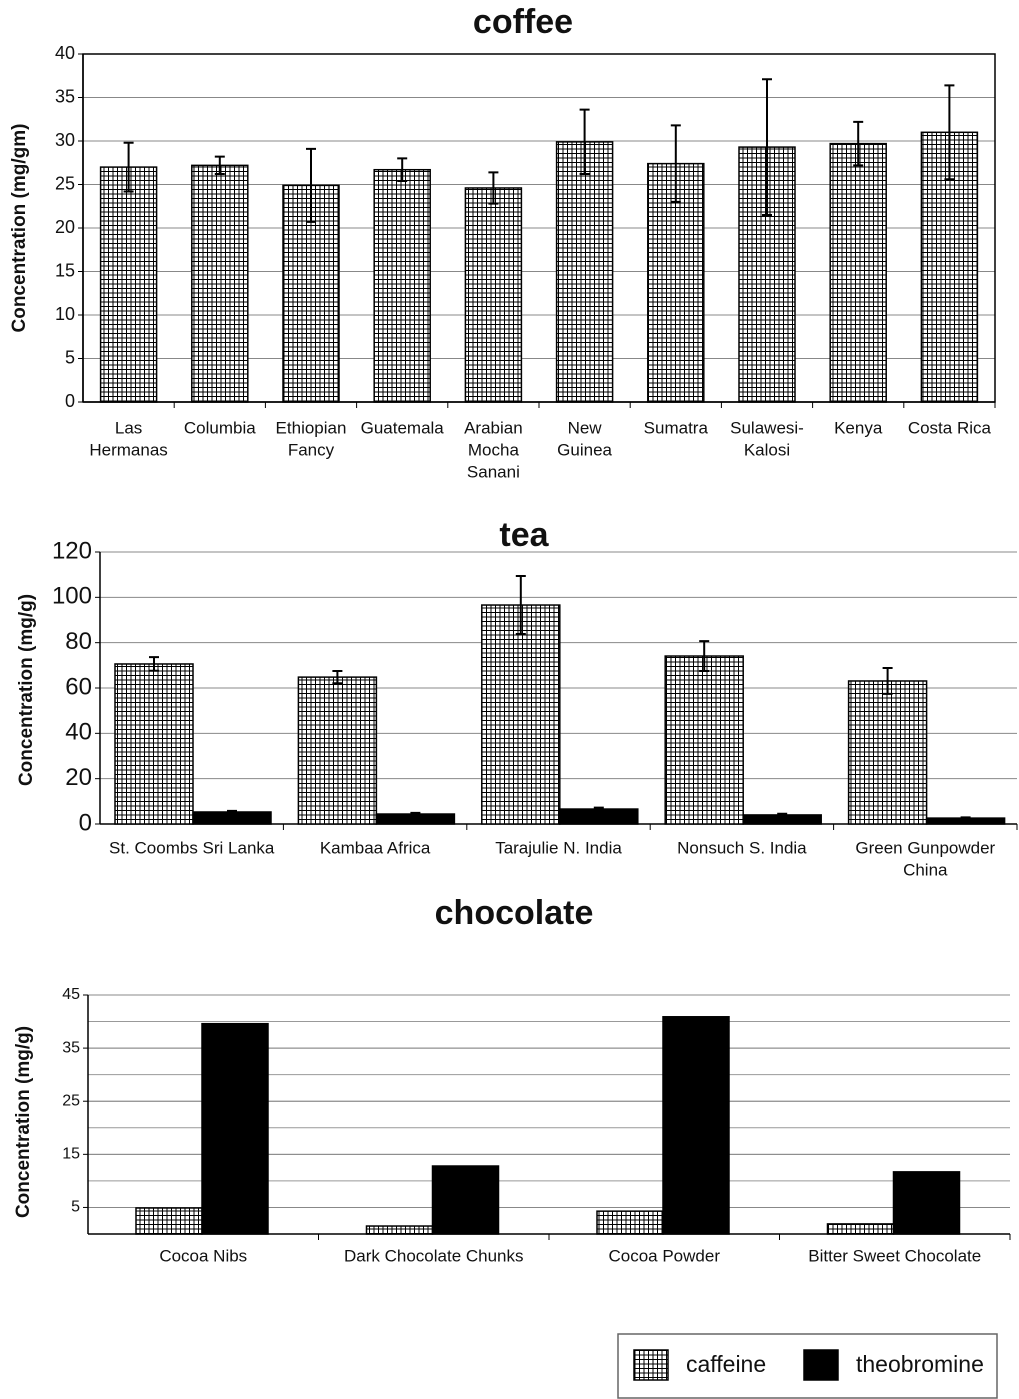  What do you see at coordinates (676, 427) in the screenshot?
I see `x-tick-label: Sumatra` at bounding box center [676, 427].